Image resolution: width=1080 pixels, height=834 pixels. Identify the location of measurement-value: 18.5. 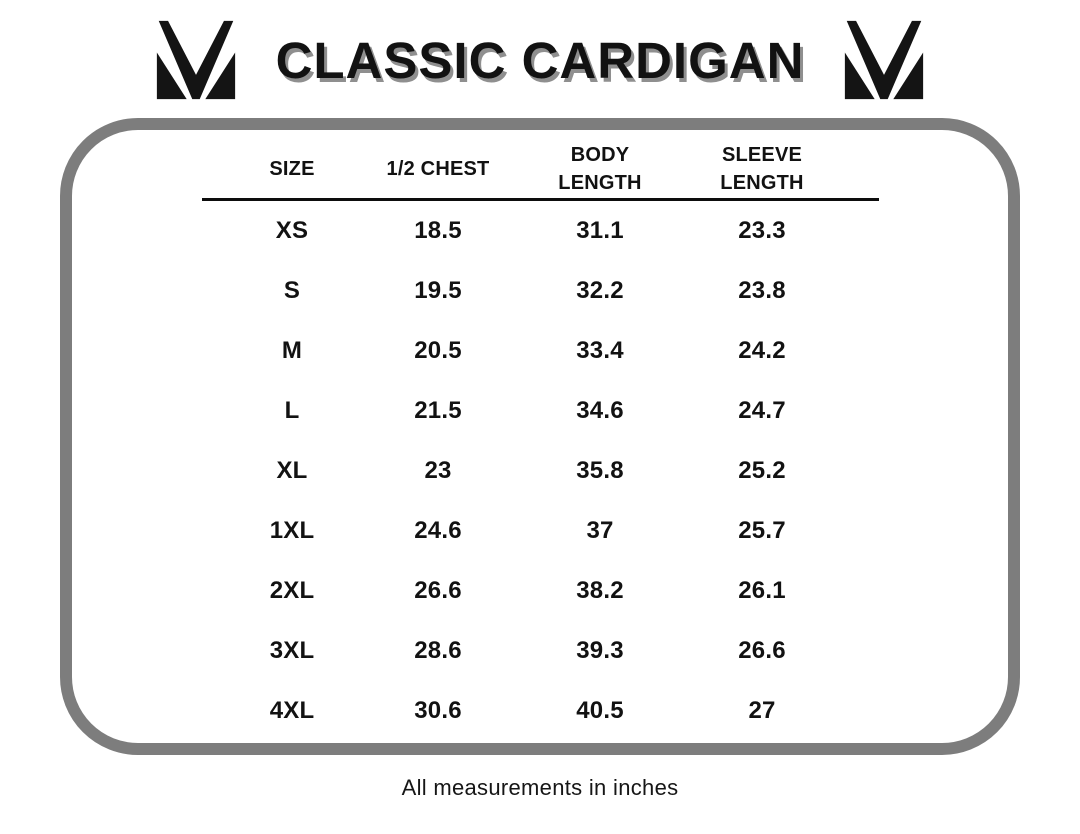
(438, 230).